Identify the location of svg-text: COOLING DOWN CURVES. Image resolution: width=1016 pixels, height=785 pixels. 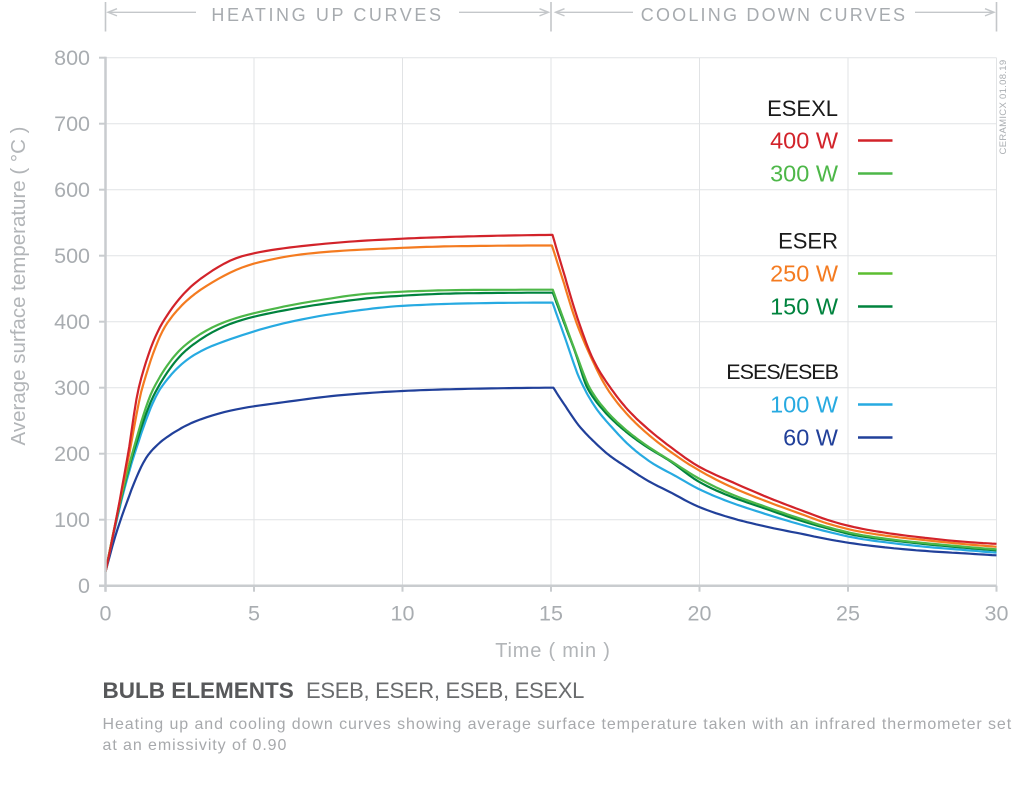
(774, 15).